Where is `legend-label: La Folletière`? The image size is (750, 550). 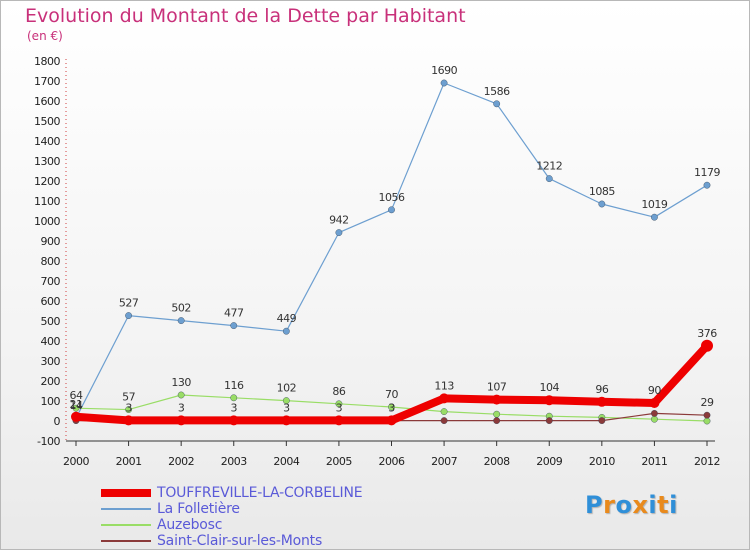
legend-label: La Folletière is located at coordinates (198, 509).